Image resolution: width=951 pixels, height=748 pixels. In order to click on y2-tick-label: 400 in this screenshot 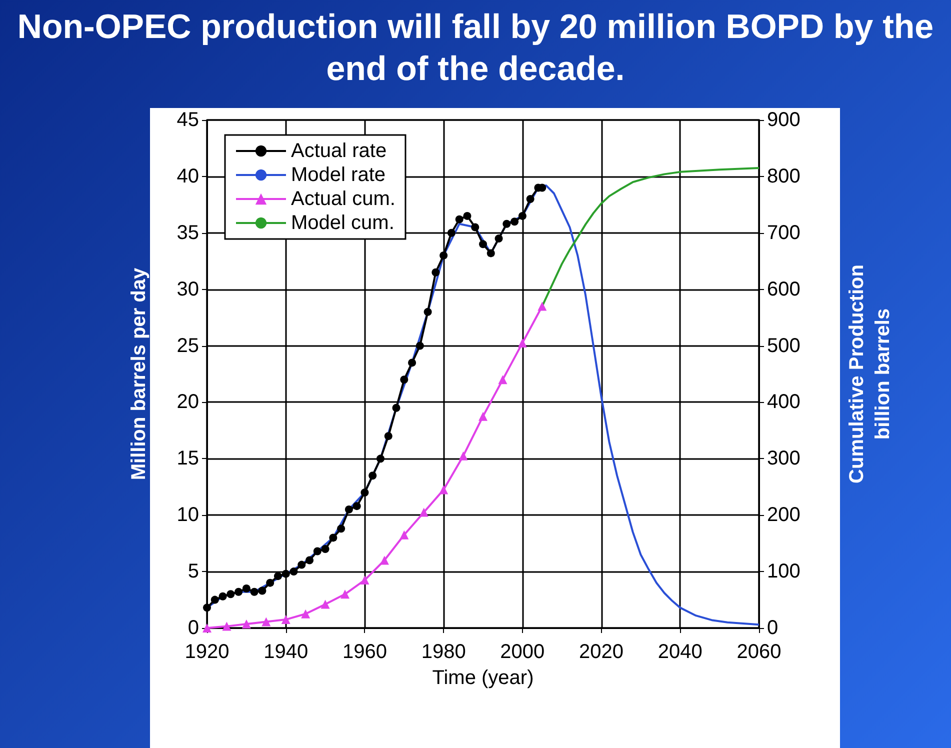, I will do `click(783, 402)`.